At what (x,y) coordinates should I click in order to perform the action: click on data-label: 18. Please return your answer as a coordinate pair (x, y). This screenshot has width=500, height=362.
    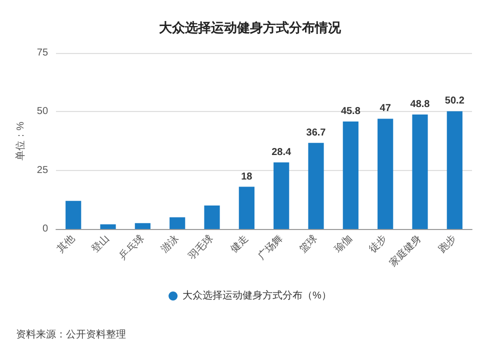
    Looking at the image, I should click on (247, 176).